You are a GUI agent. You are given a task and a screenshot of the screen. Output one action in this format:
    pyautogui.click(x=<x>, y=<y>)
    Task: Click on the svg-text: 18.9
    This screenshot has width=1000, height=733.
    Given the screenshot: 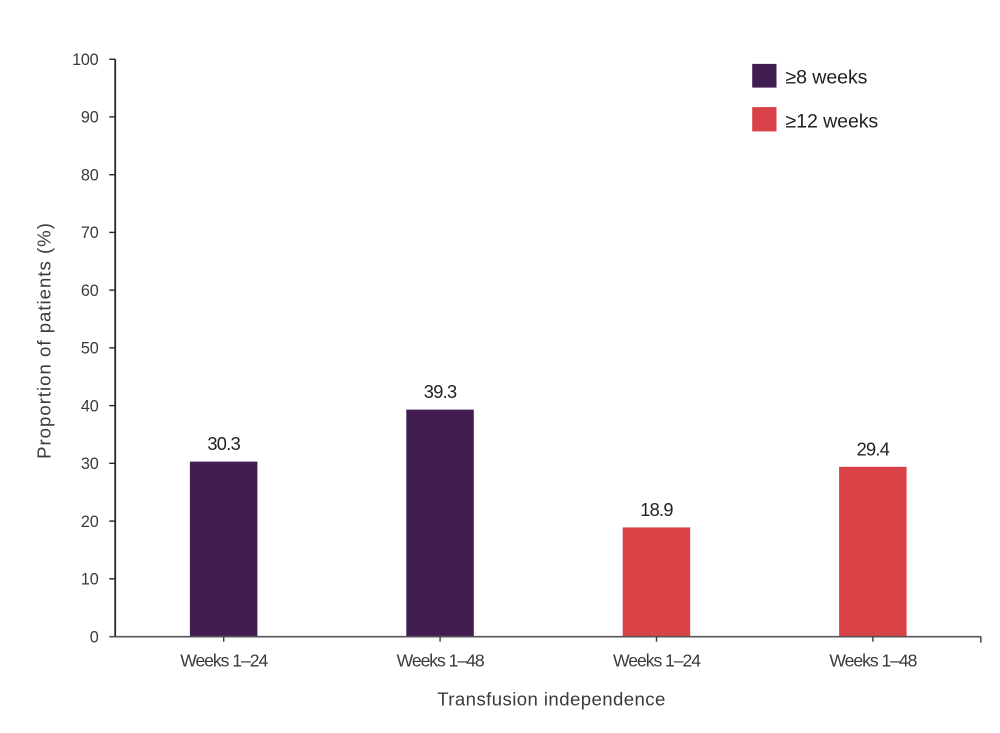 What is the action you would take?
    pyautogui.click(x=656, y=510)
    